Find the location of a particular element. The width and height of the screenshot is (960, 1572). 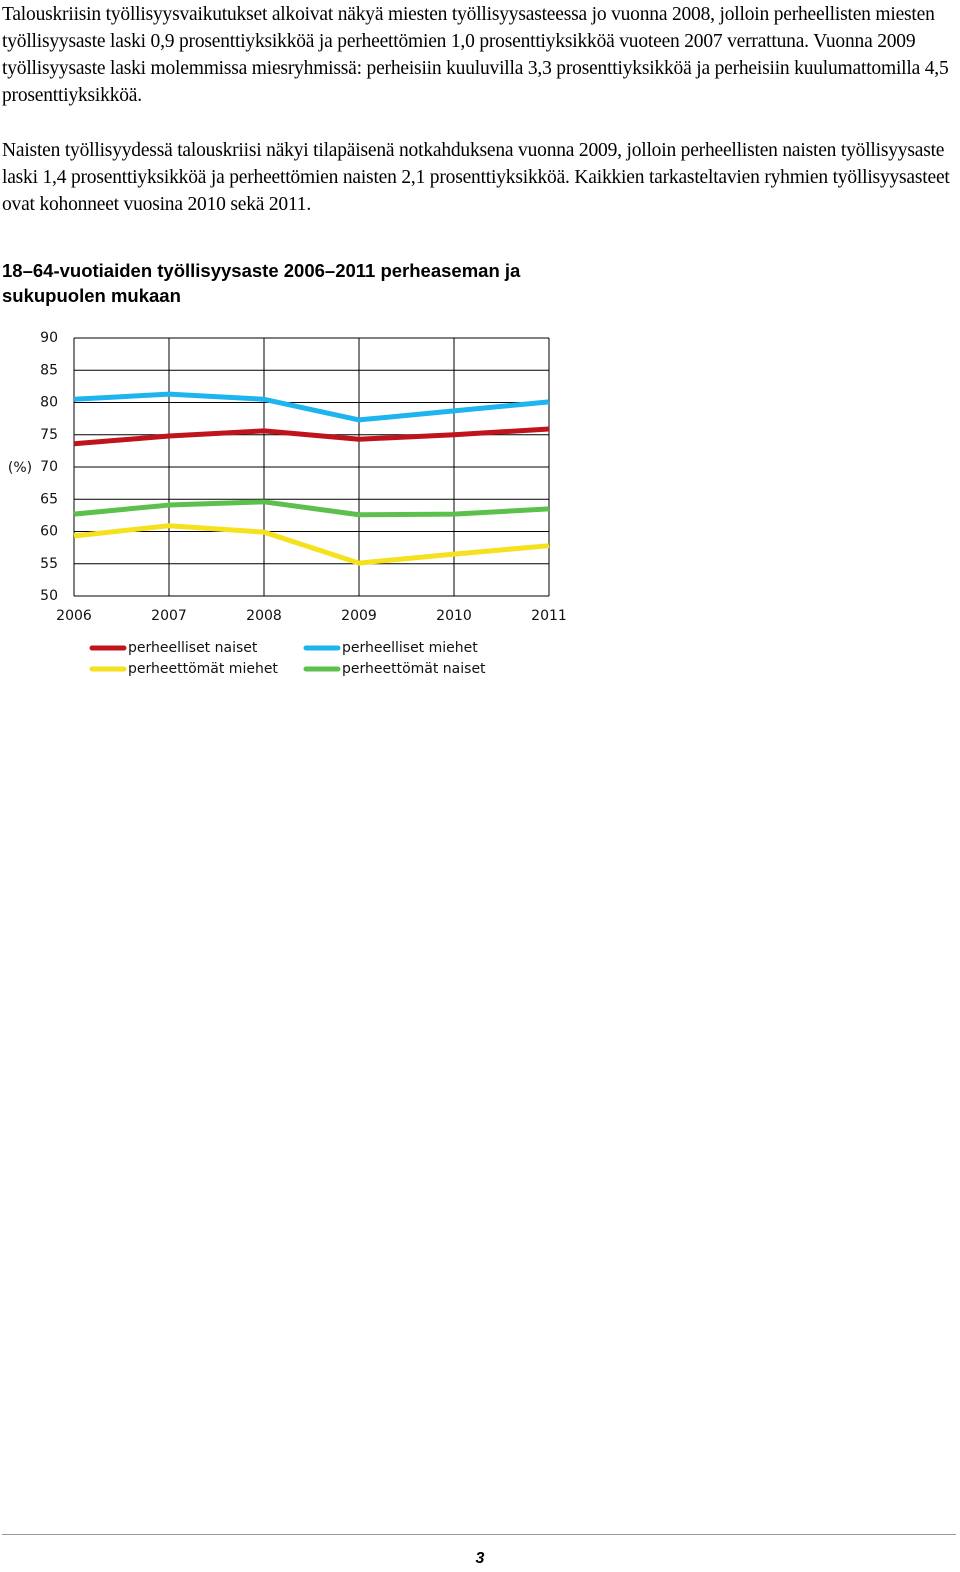

x-tick-label: 2006 is located at coordinates (74, 616).